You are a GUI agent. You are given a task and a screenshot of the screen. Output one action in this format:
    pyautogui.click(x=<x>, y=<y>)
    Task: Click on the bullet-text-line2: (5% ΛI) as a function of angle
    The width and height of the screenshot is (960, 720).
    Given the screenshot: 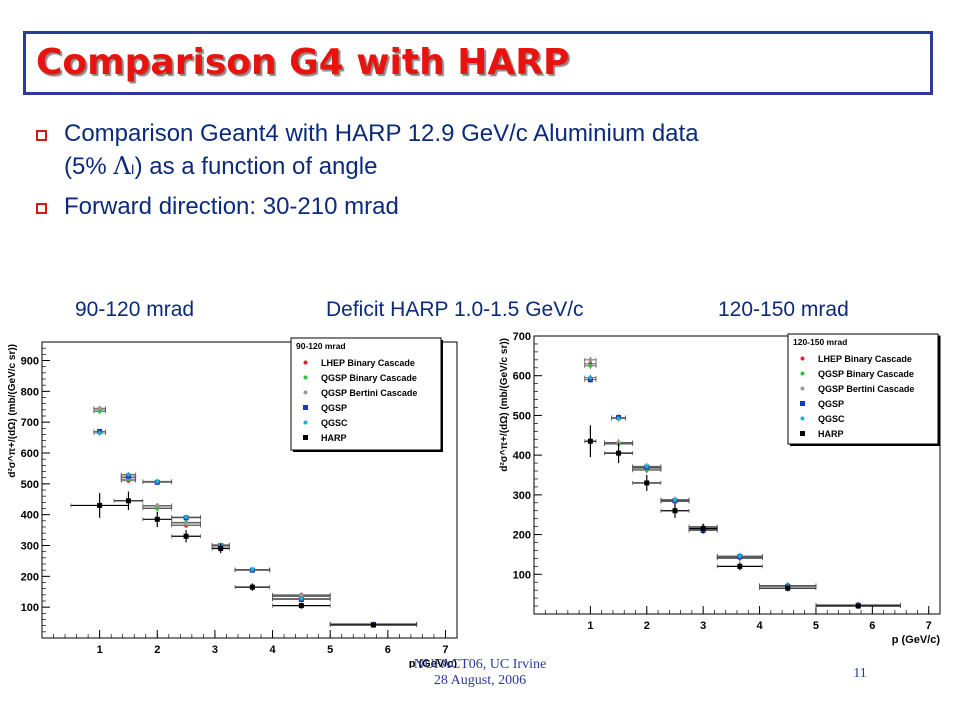 What is the action you would take?
    pyautogui.click(x=221, y=166)
    